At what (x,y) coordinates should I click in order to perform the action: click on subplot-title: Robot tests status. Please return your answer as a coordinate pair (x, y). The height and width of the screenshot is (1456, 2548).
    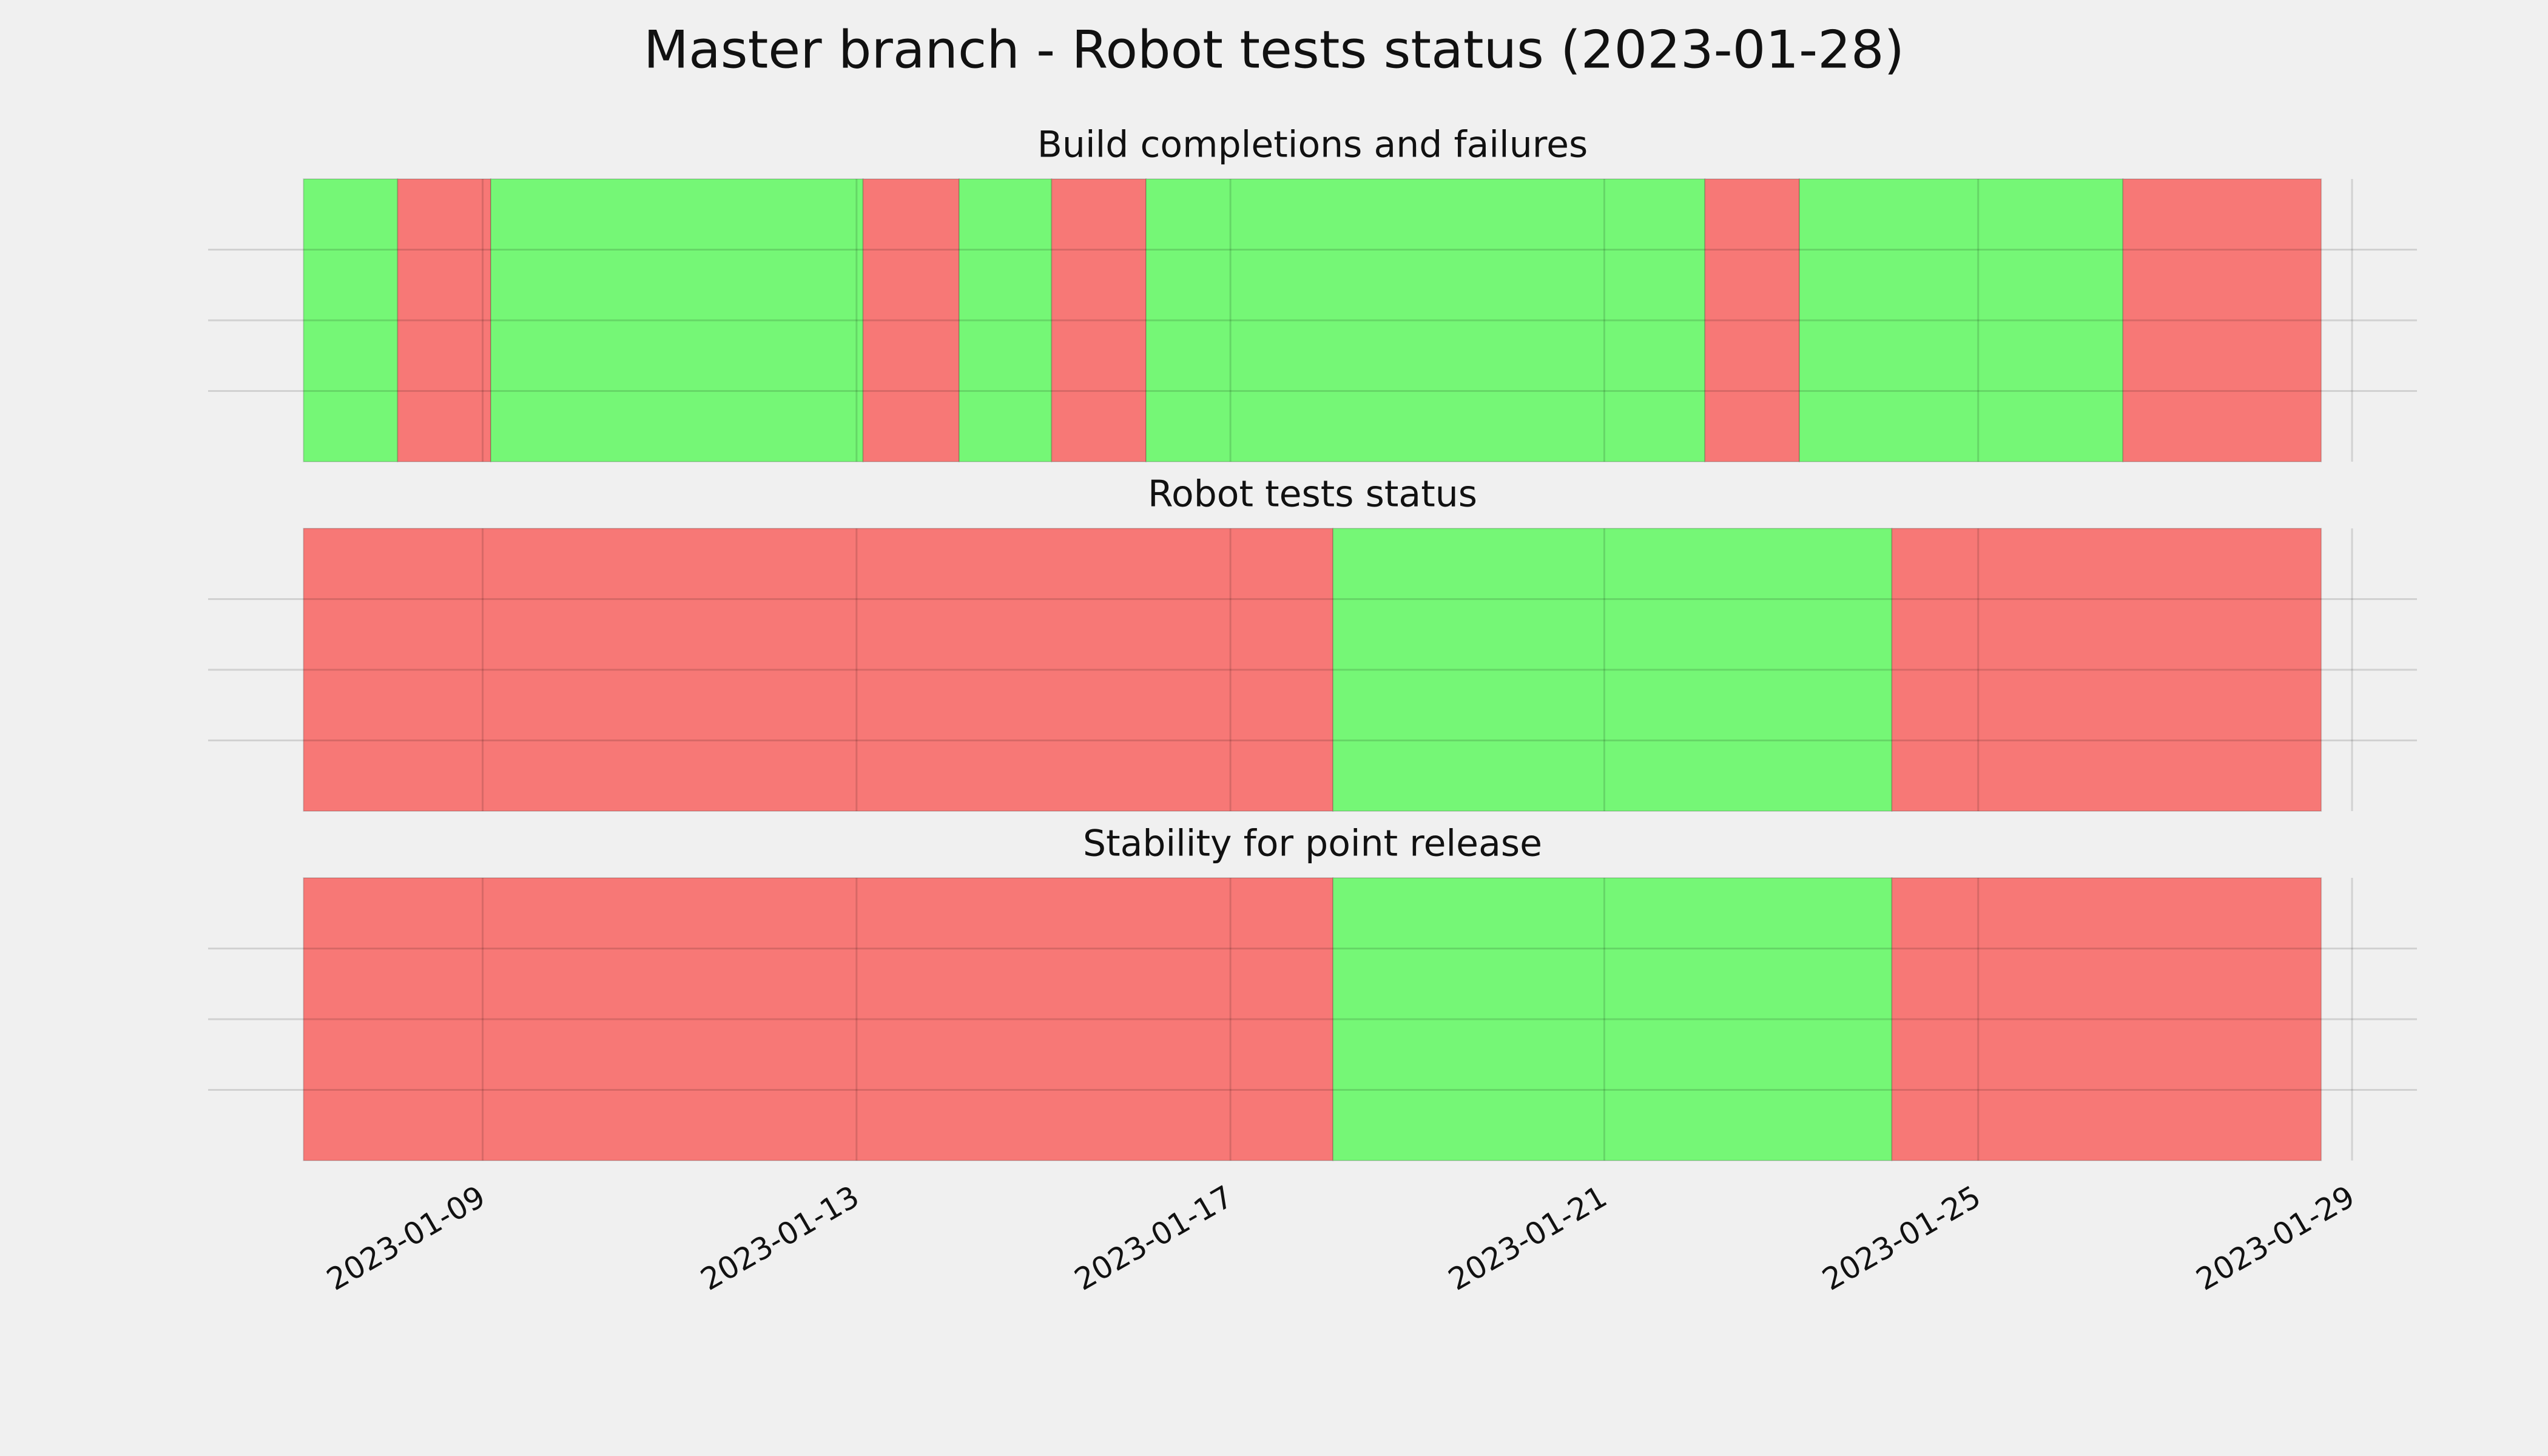
    Looking at the image, I should click on (1312, 494).